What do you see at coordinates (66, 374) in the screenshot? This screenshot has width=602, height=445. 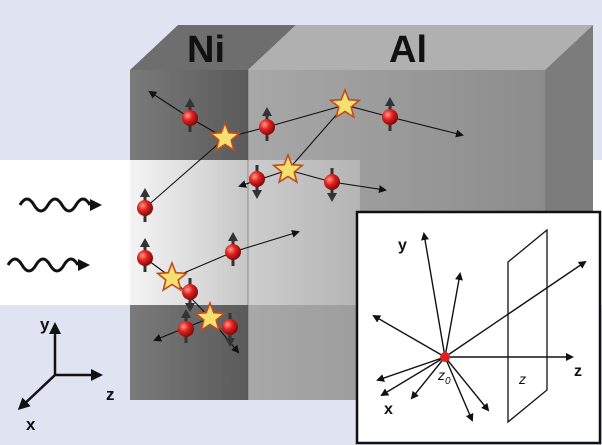 I see `main-axes: y z x` at bounding box center [66, 374].